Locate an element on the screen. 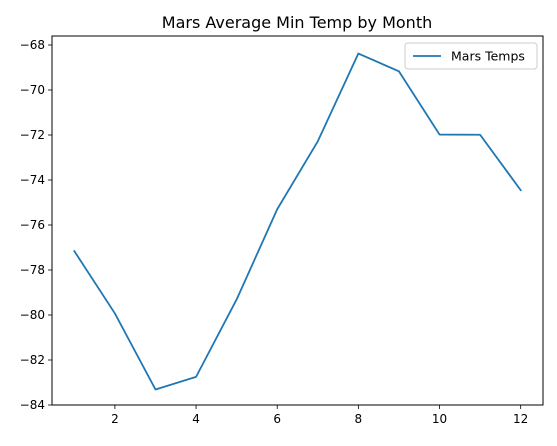 This screenshot has height=446, width=557. y-tick-label: −72 is located at coordinates (32, 135).